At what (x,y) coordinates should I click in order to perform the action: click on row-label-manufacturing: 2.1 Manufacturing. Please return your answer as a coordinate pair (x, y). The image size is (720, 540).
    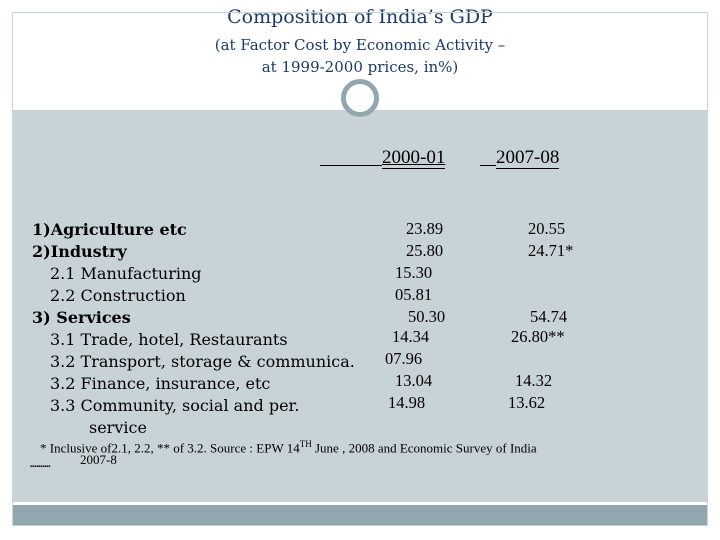
    Looking at the image, I should click on (126, 273).